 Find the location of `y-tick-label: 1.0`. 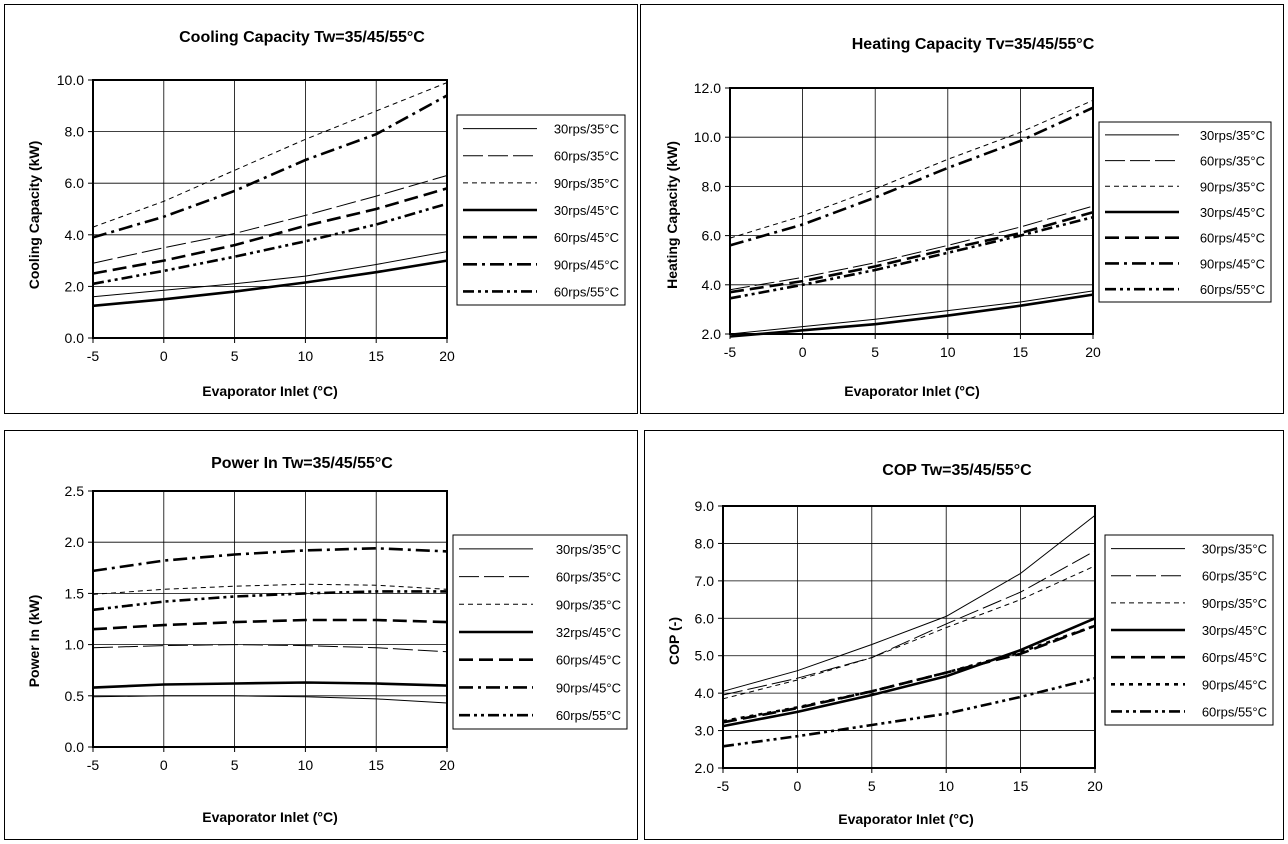

y-tick-label: 1.0 is located at coordinates (75, 645).